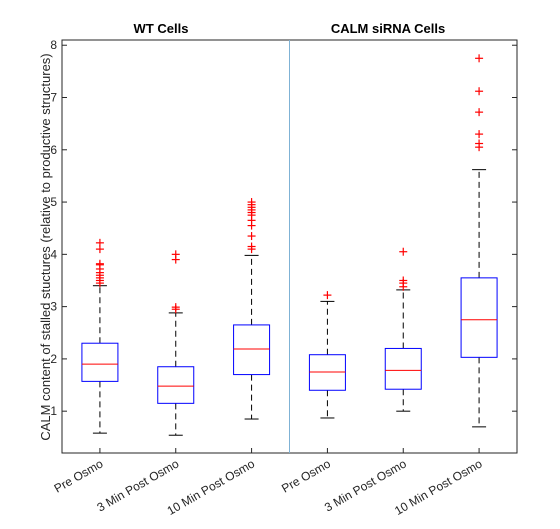  Describe the element at coordinates (53, 359) in the screenshot. I see `y-tick-label: 2` at that location.